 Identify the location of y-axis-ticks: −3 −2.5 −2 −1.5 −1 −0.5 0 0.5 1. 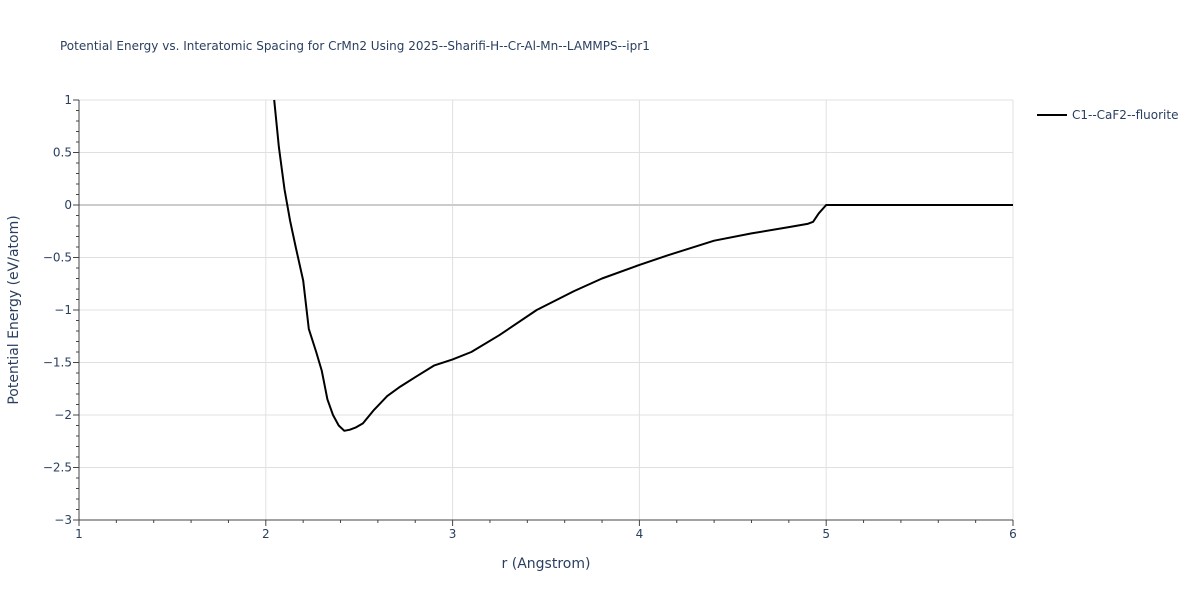
(57, 310).